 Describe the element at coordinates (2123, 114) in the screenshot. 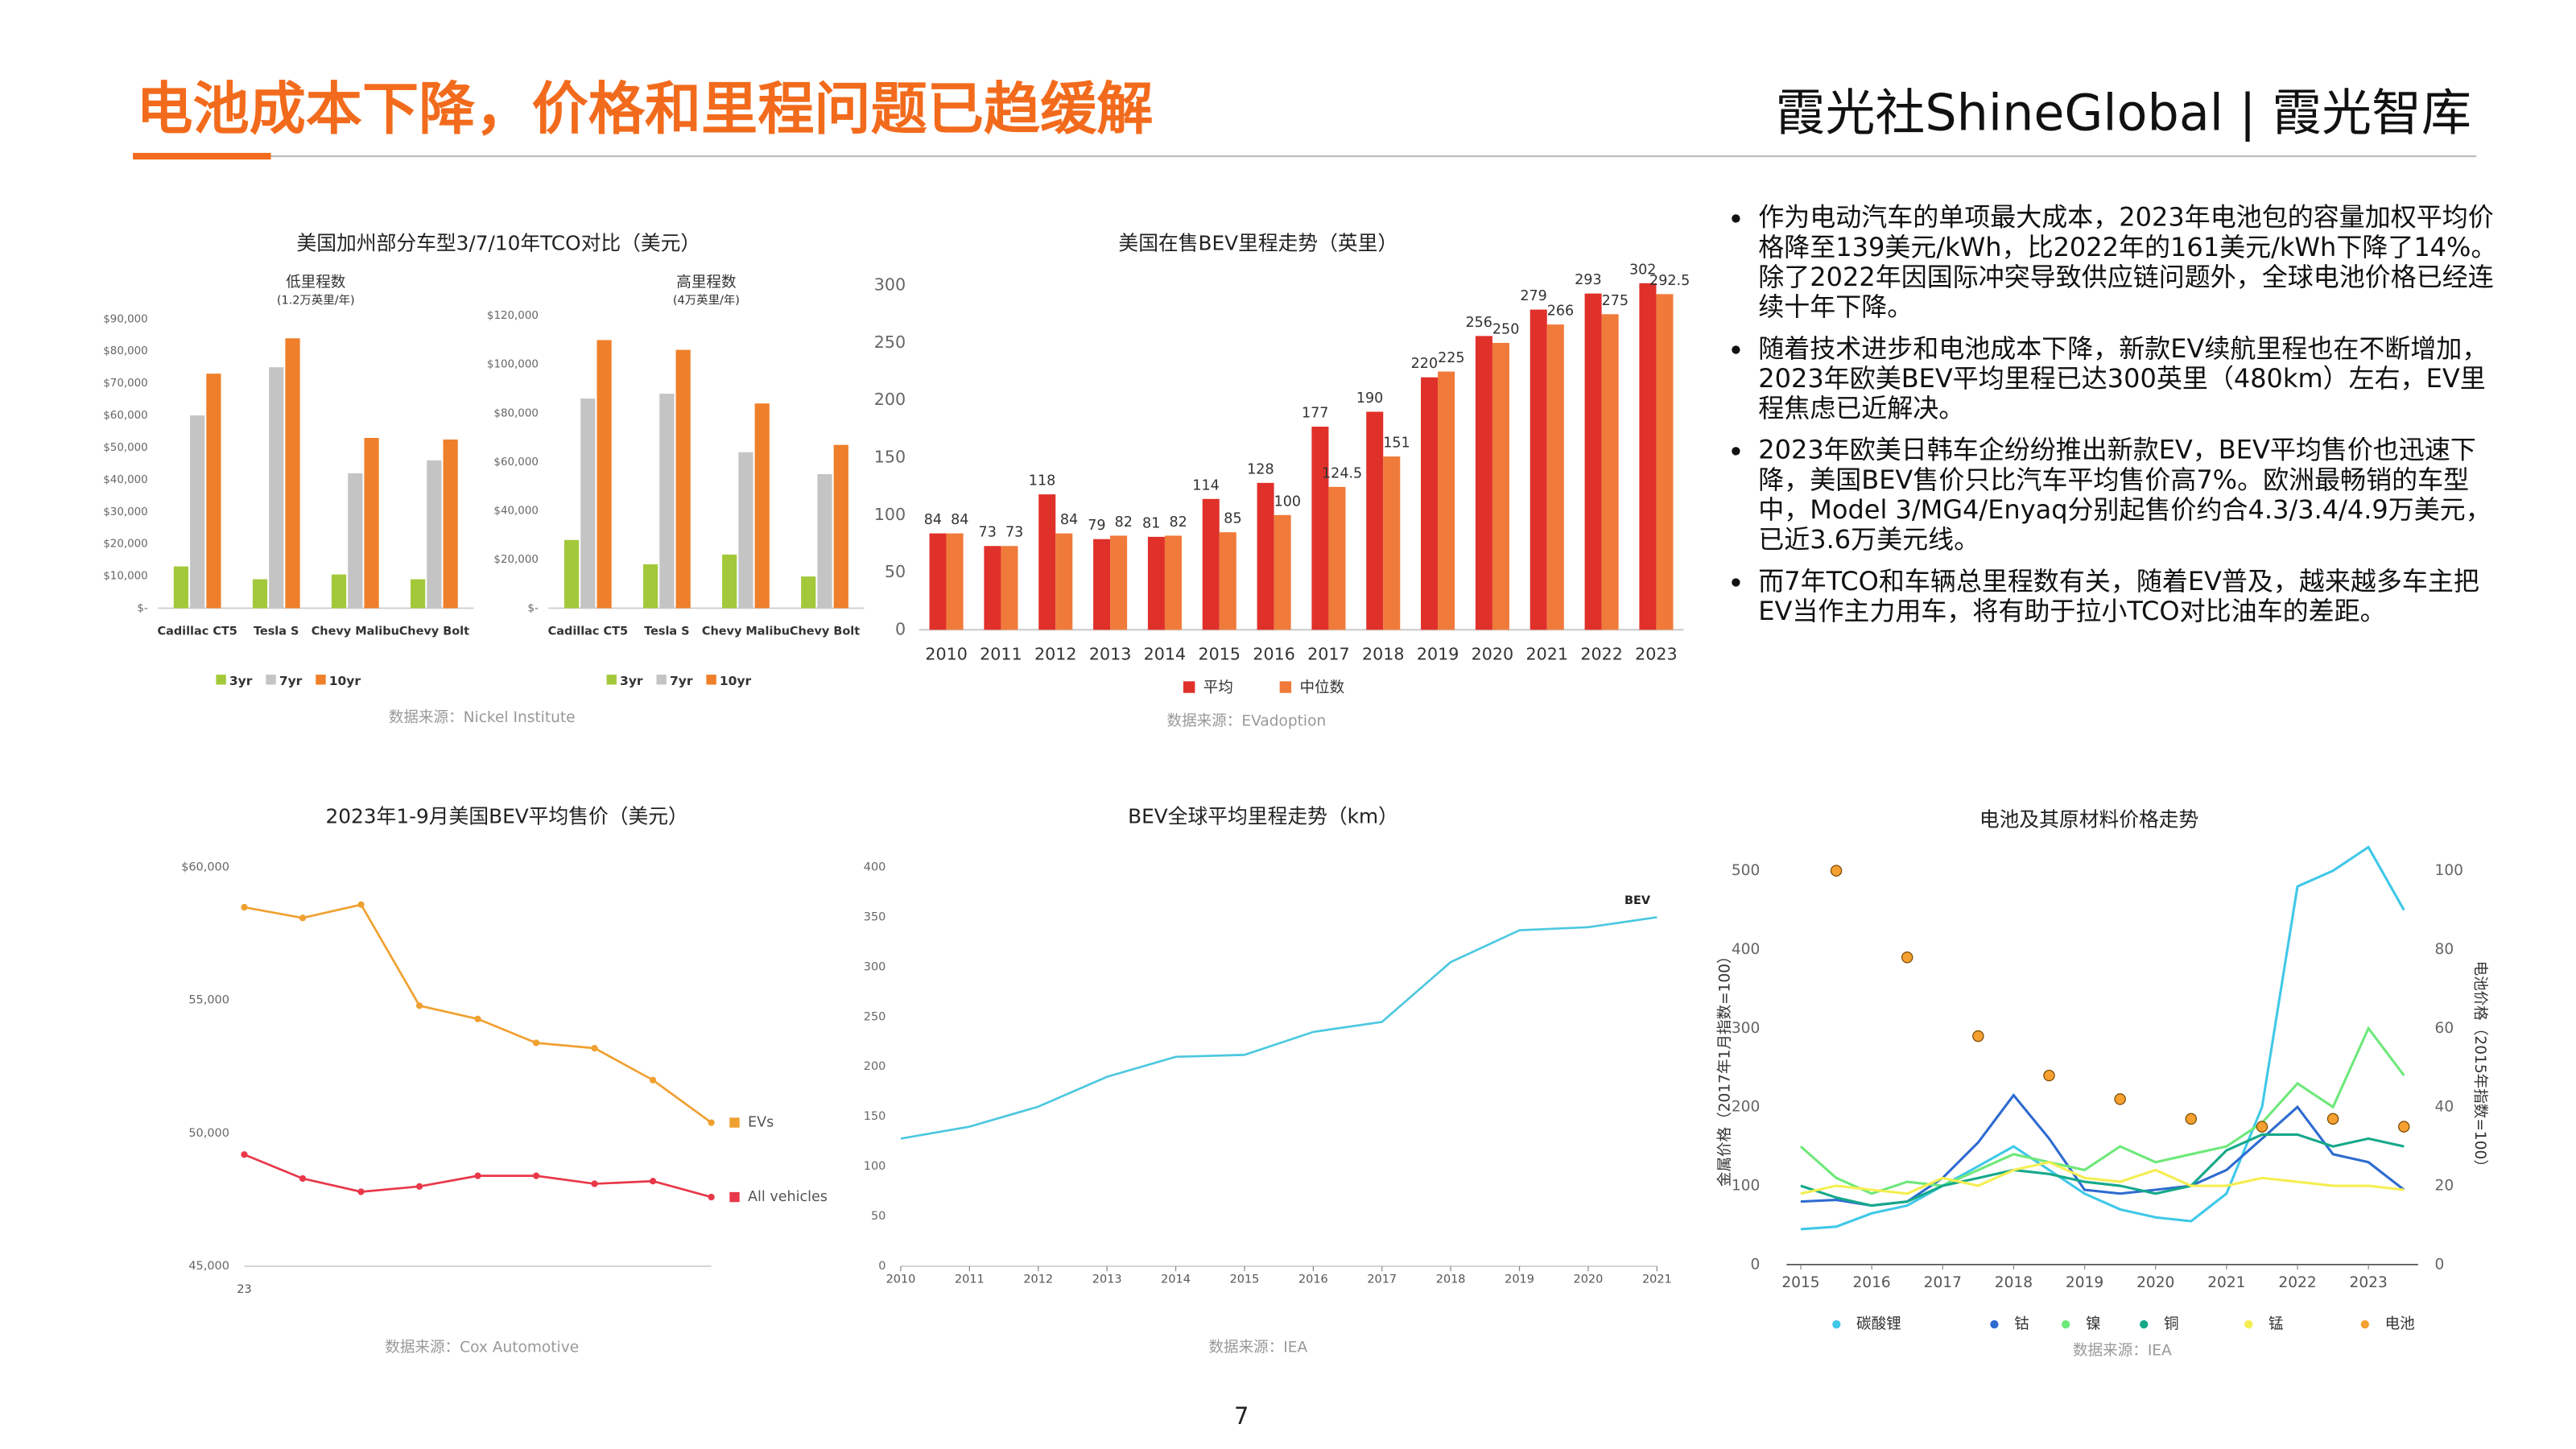

I see `brand: 霞光社ShineGlobal | 霞光智库` at that location.